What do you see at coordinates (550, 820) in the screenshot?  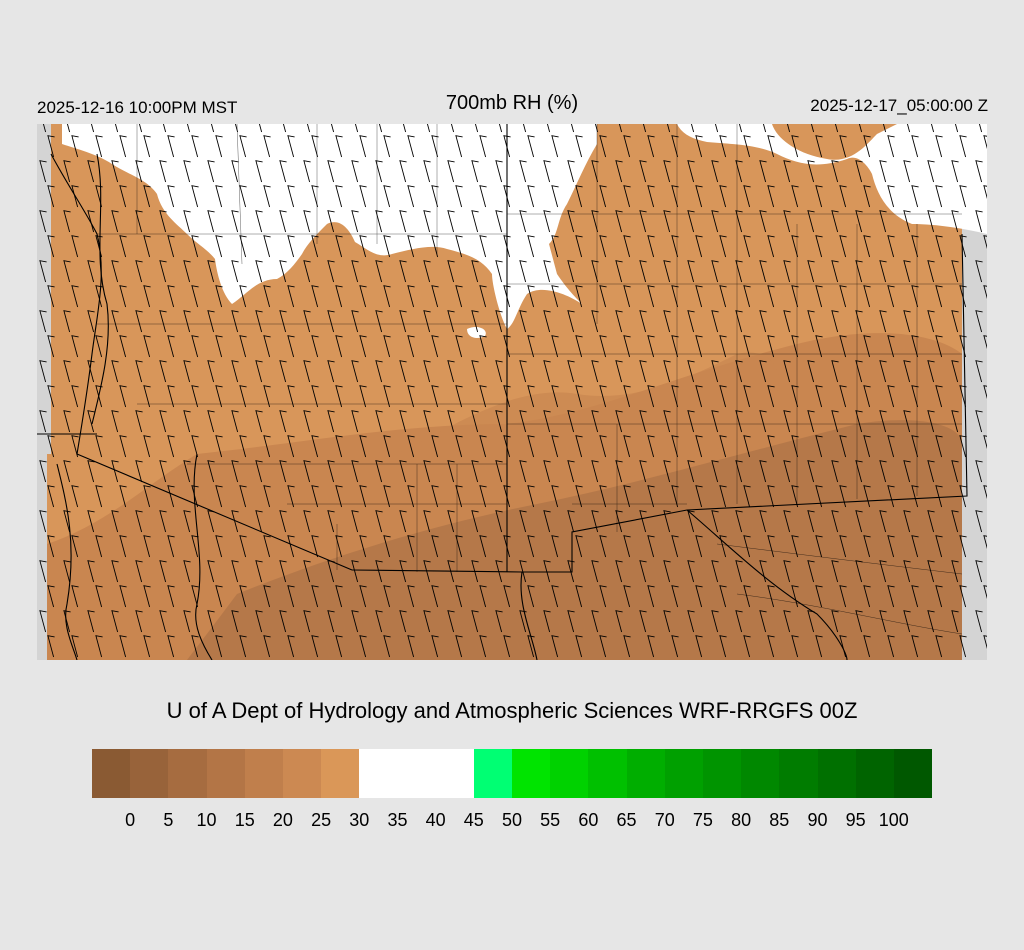 I see `colorbar-tick-label: 55` at bounding box center [550, 820].